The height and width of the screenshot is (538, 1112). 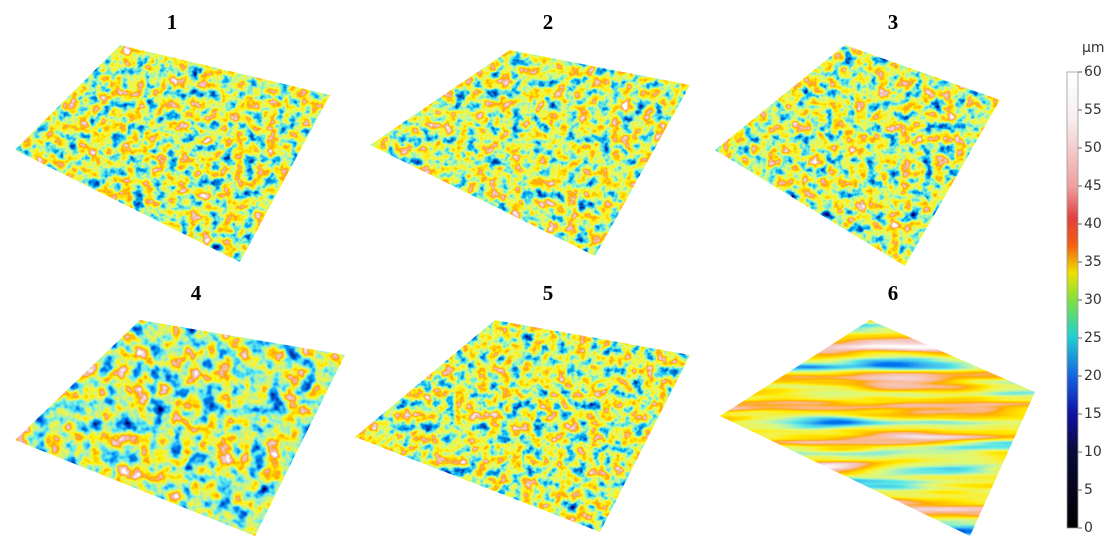 I want to click on panel-label: 3, so click(x=893, y=22).